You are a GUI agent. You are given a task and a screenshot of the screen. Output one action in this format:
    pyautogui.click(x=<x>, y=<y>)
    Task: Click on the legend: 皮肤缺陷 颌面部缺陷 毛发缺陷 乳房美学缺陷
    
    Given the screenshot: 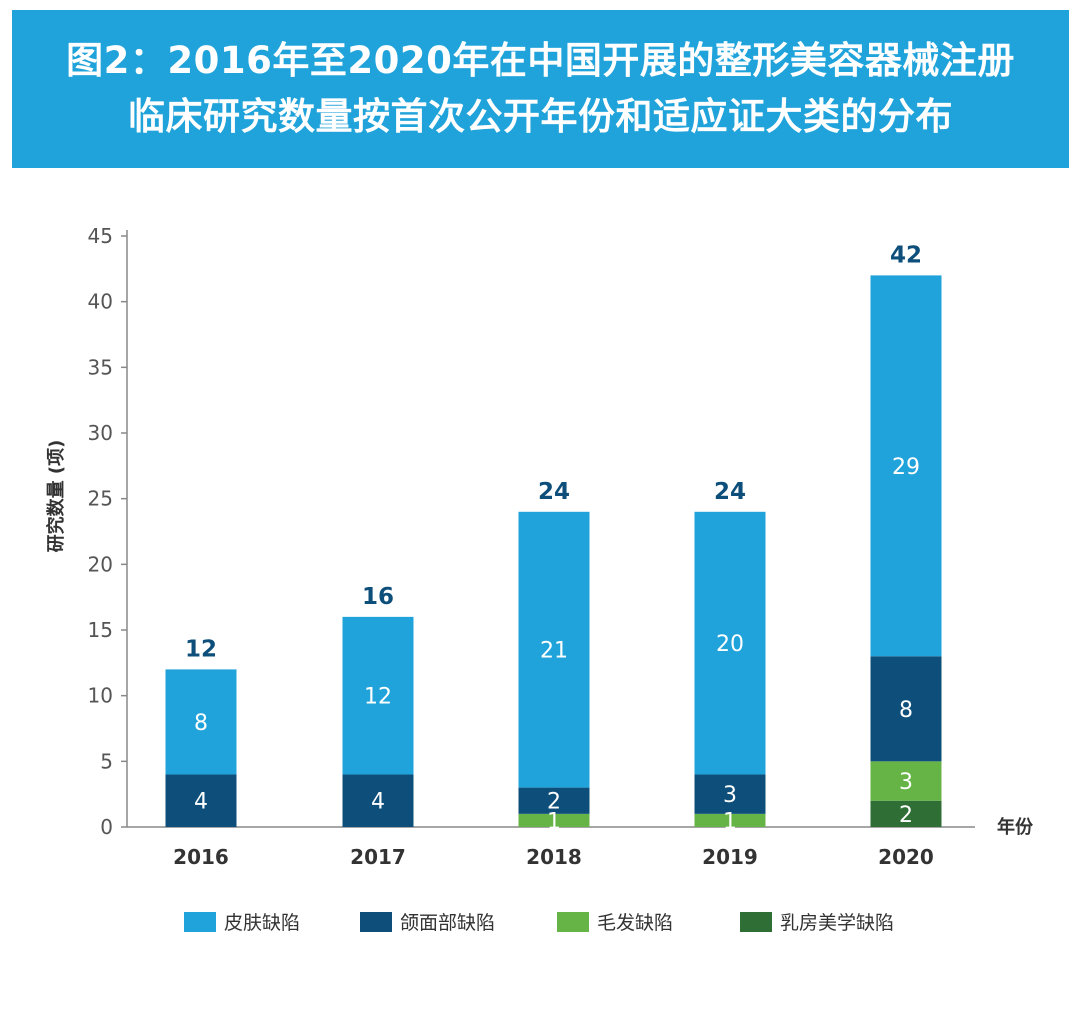 What is the action you would take?
    pyautogui.click(x=539, y=923)
    